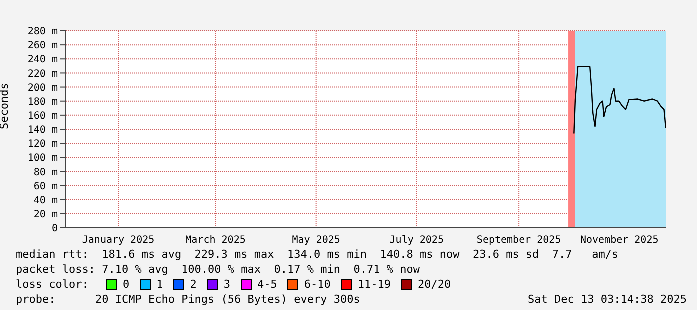 The image size is (697, 310). Describe the element at coordinates (435, 284) in the screenshot. I see `text: 20/20` at that location.